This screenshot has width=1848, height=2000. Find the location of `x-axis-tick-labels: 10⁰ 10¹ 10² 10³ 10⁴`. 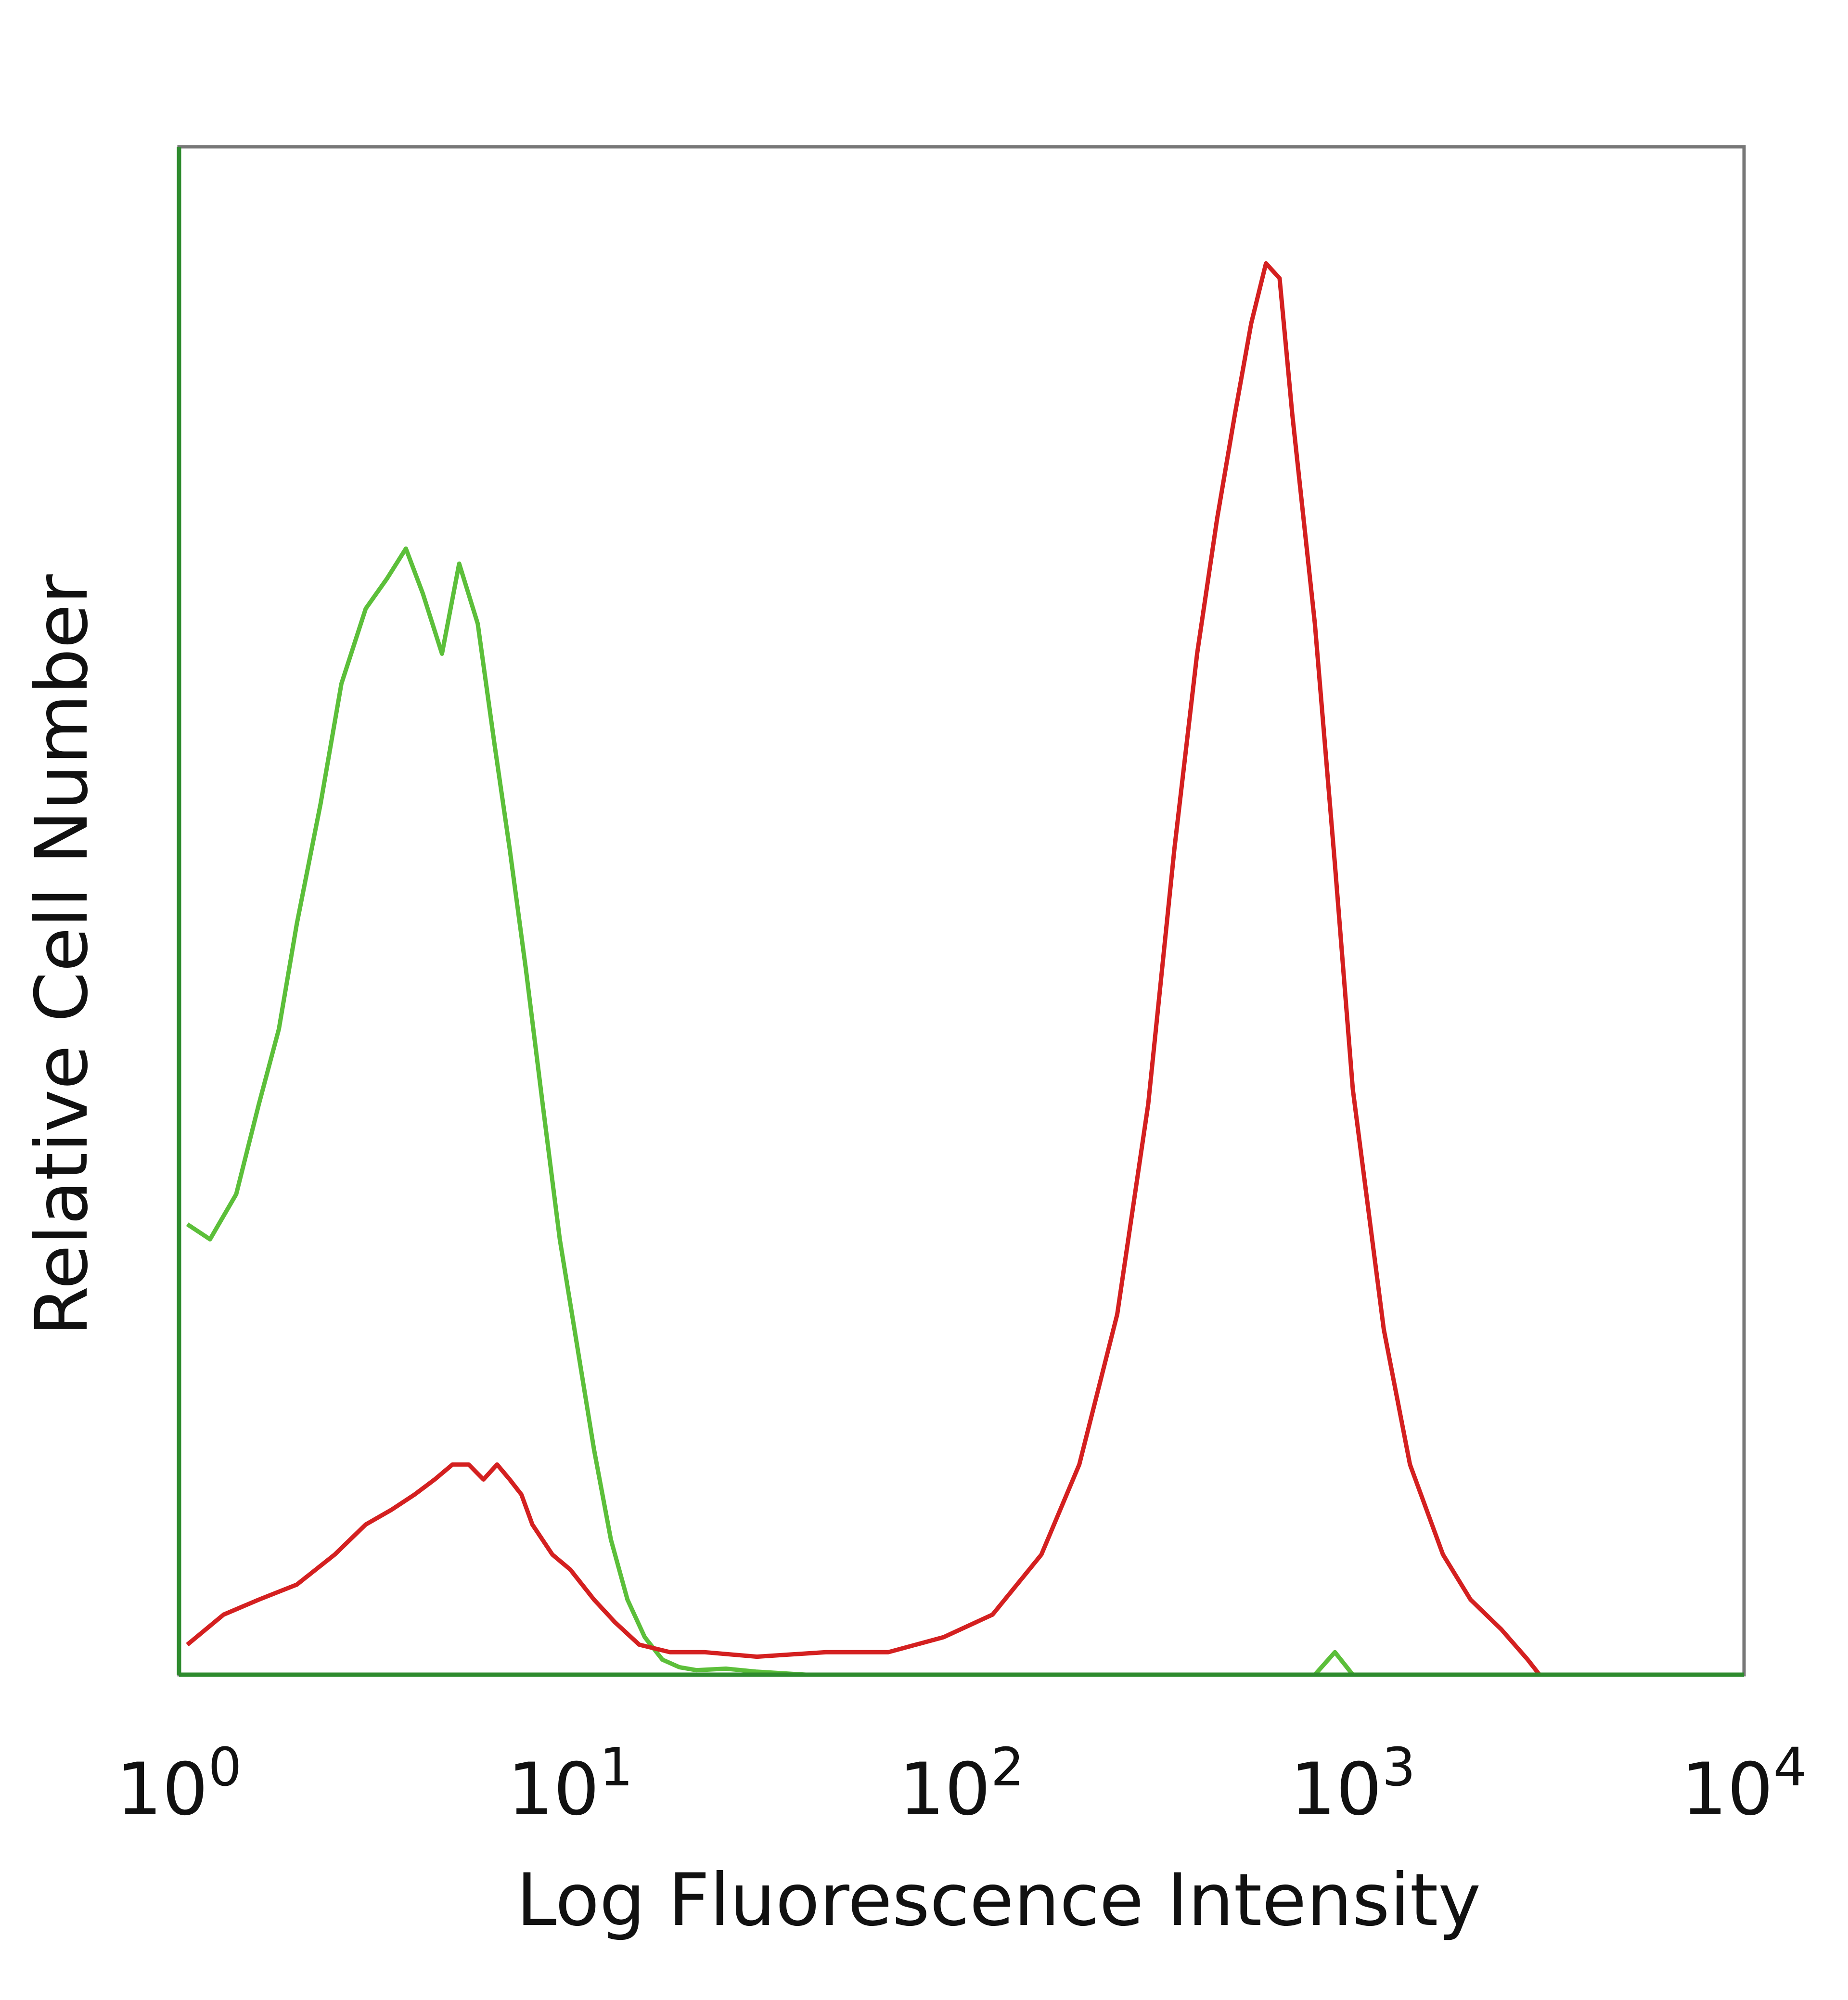

x-axis-tick-labels: 10⁰ 10¹ 10² 10³ 10⁴ is located at coordinates (961, 1784).